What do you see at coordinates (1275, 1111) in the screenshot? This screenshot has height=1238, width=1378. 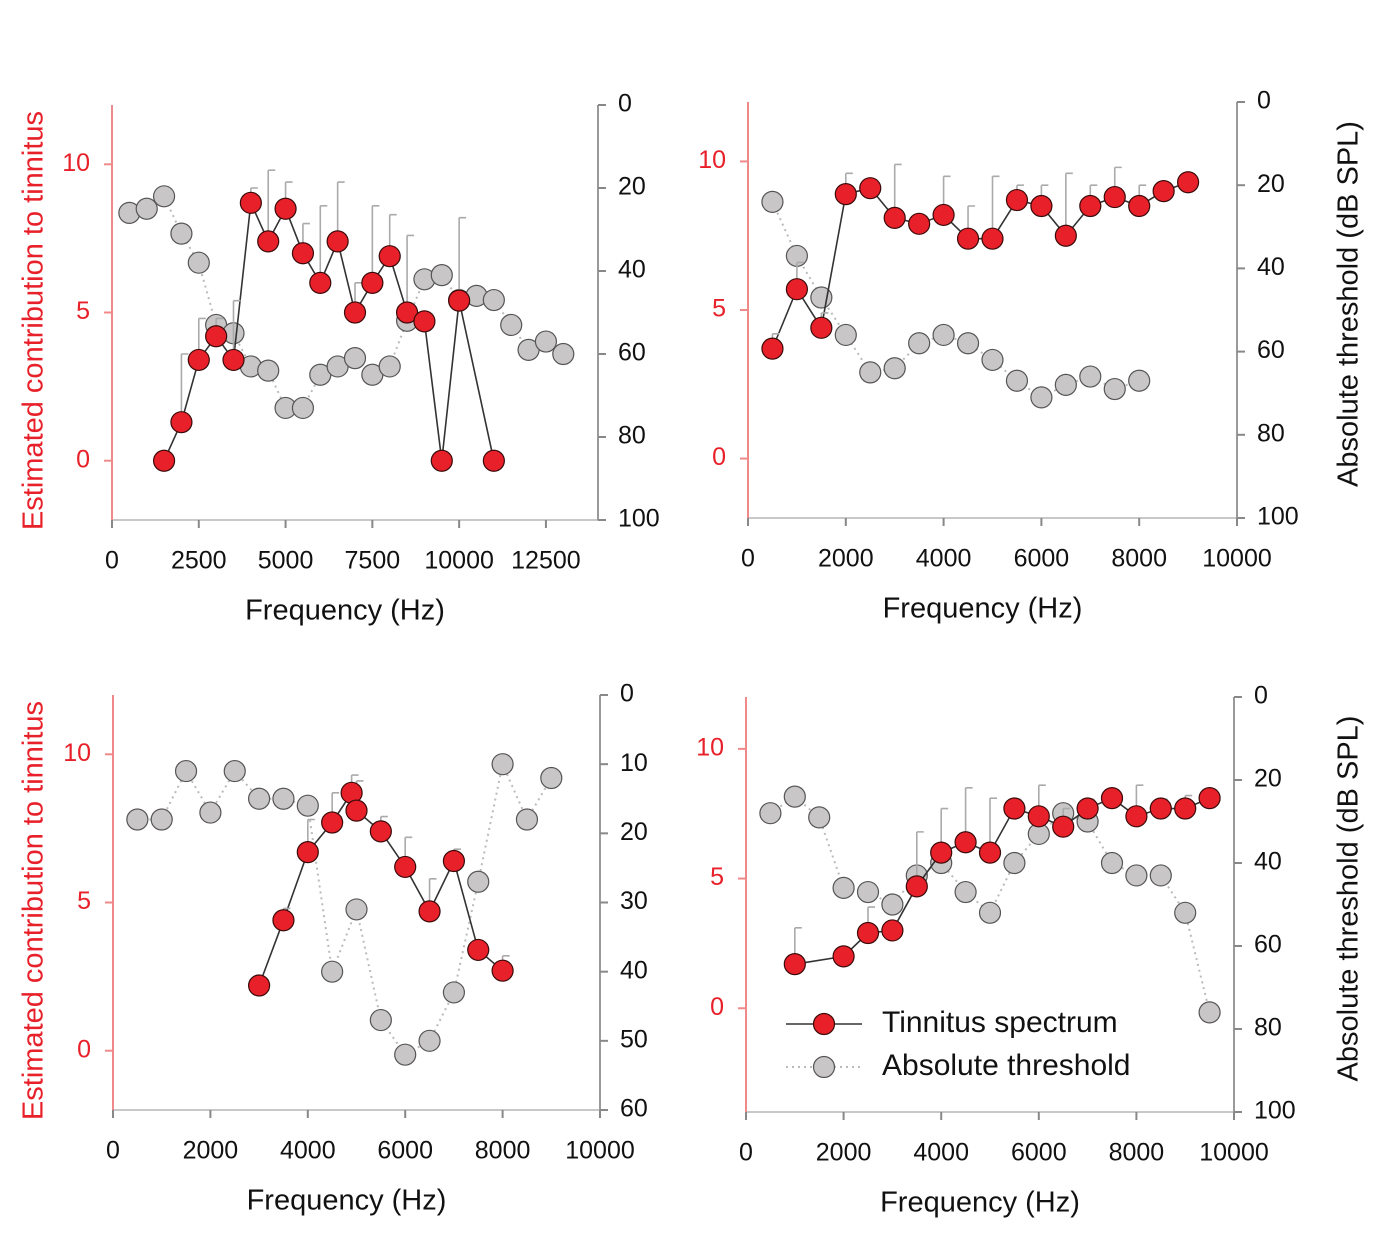 I see `y2-tick-label: 100` at bounding box center [1275, 1111].